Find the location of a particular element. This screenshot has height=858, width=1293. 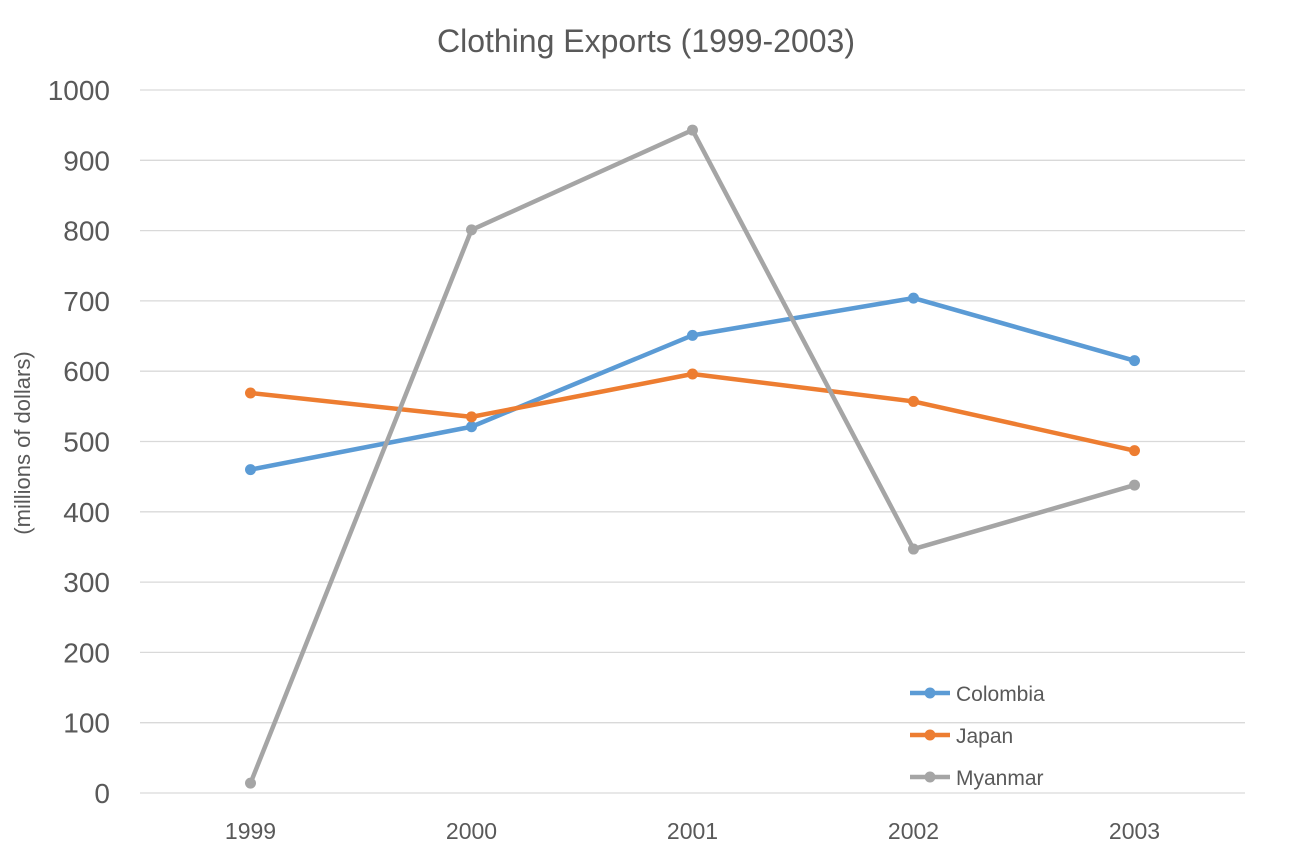

legend-label: Myanmar is located at coordinates (1000, 778).